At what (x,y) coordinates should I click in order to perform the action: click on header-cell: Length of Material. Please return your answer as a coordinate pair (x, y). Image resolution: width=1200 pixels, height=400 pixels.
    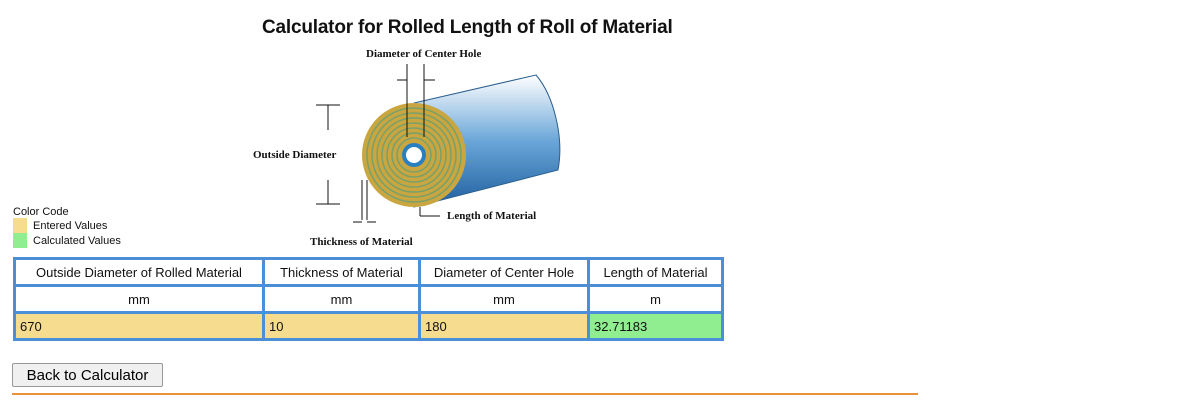
    Looking at the image, I should click on (655, 272).